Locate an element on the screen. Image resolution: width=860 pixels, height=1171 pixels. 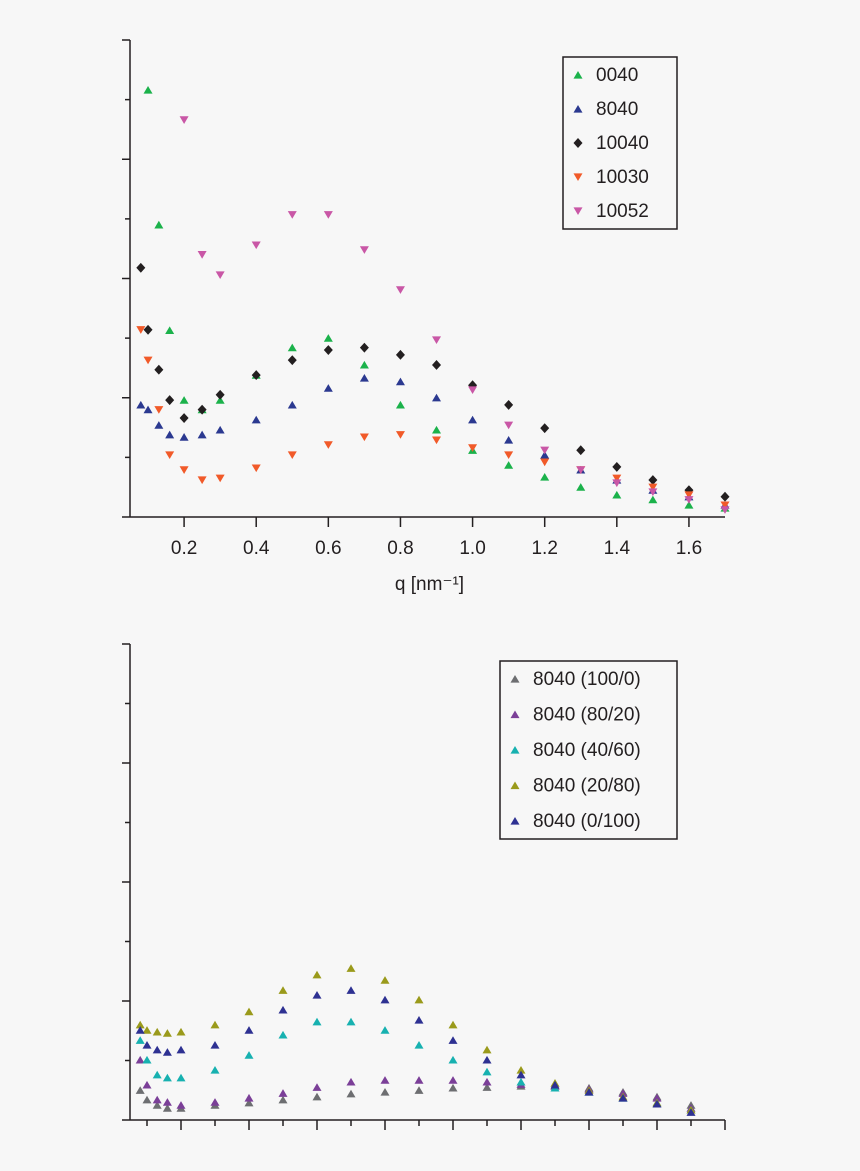
legend-label: 8040 (0/100) is located at coordinates (587, 821).